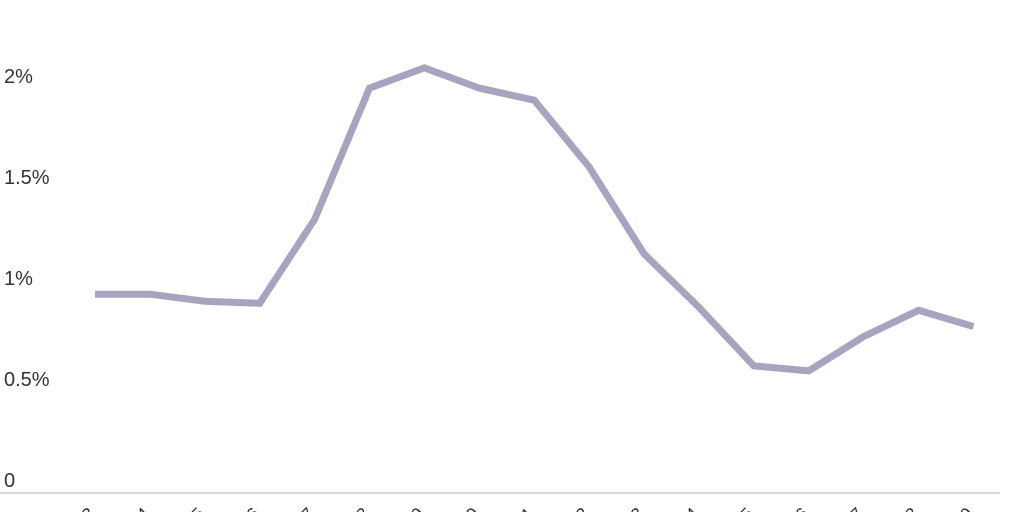 The image size is (1024, 512). I want to click on x-tick-label: 0, so click(472, 508).